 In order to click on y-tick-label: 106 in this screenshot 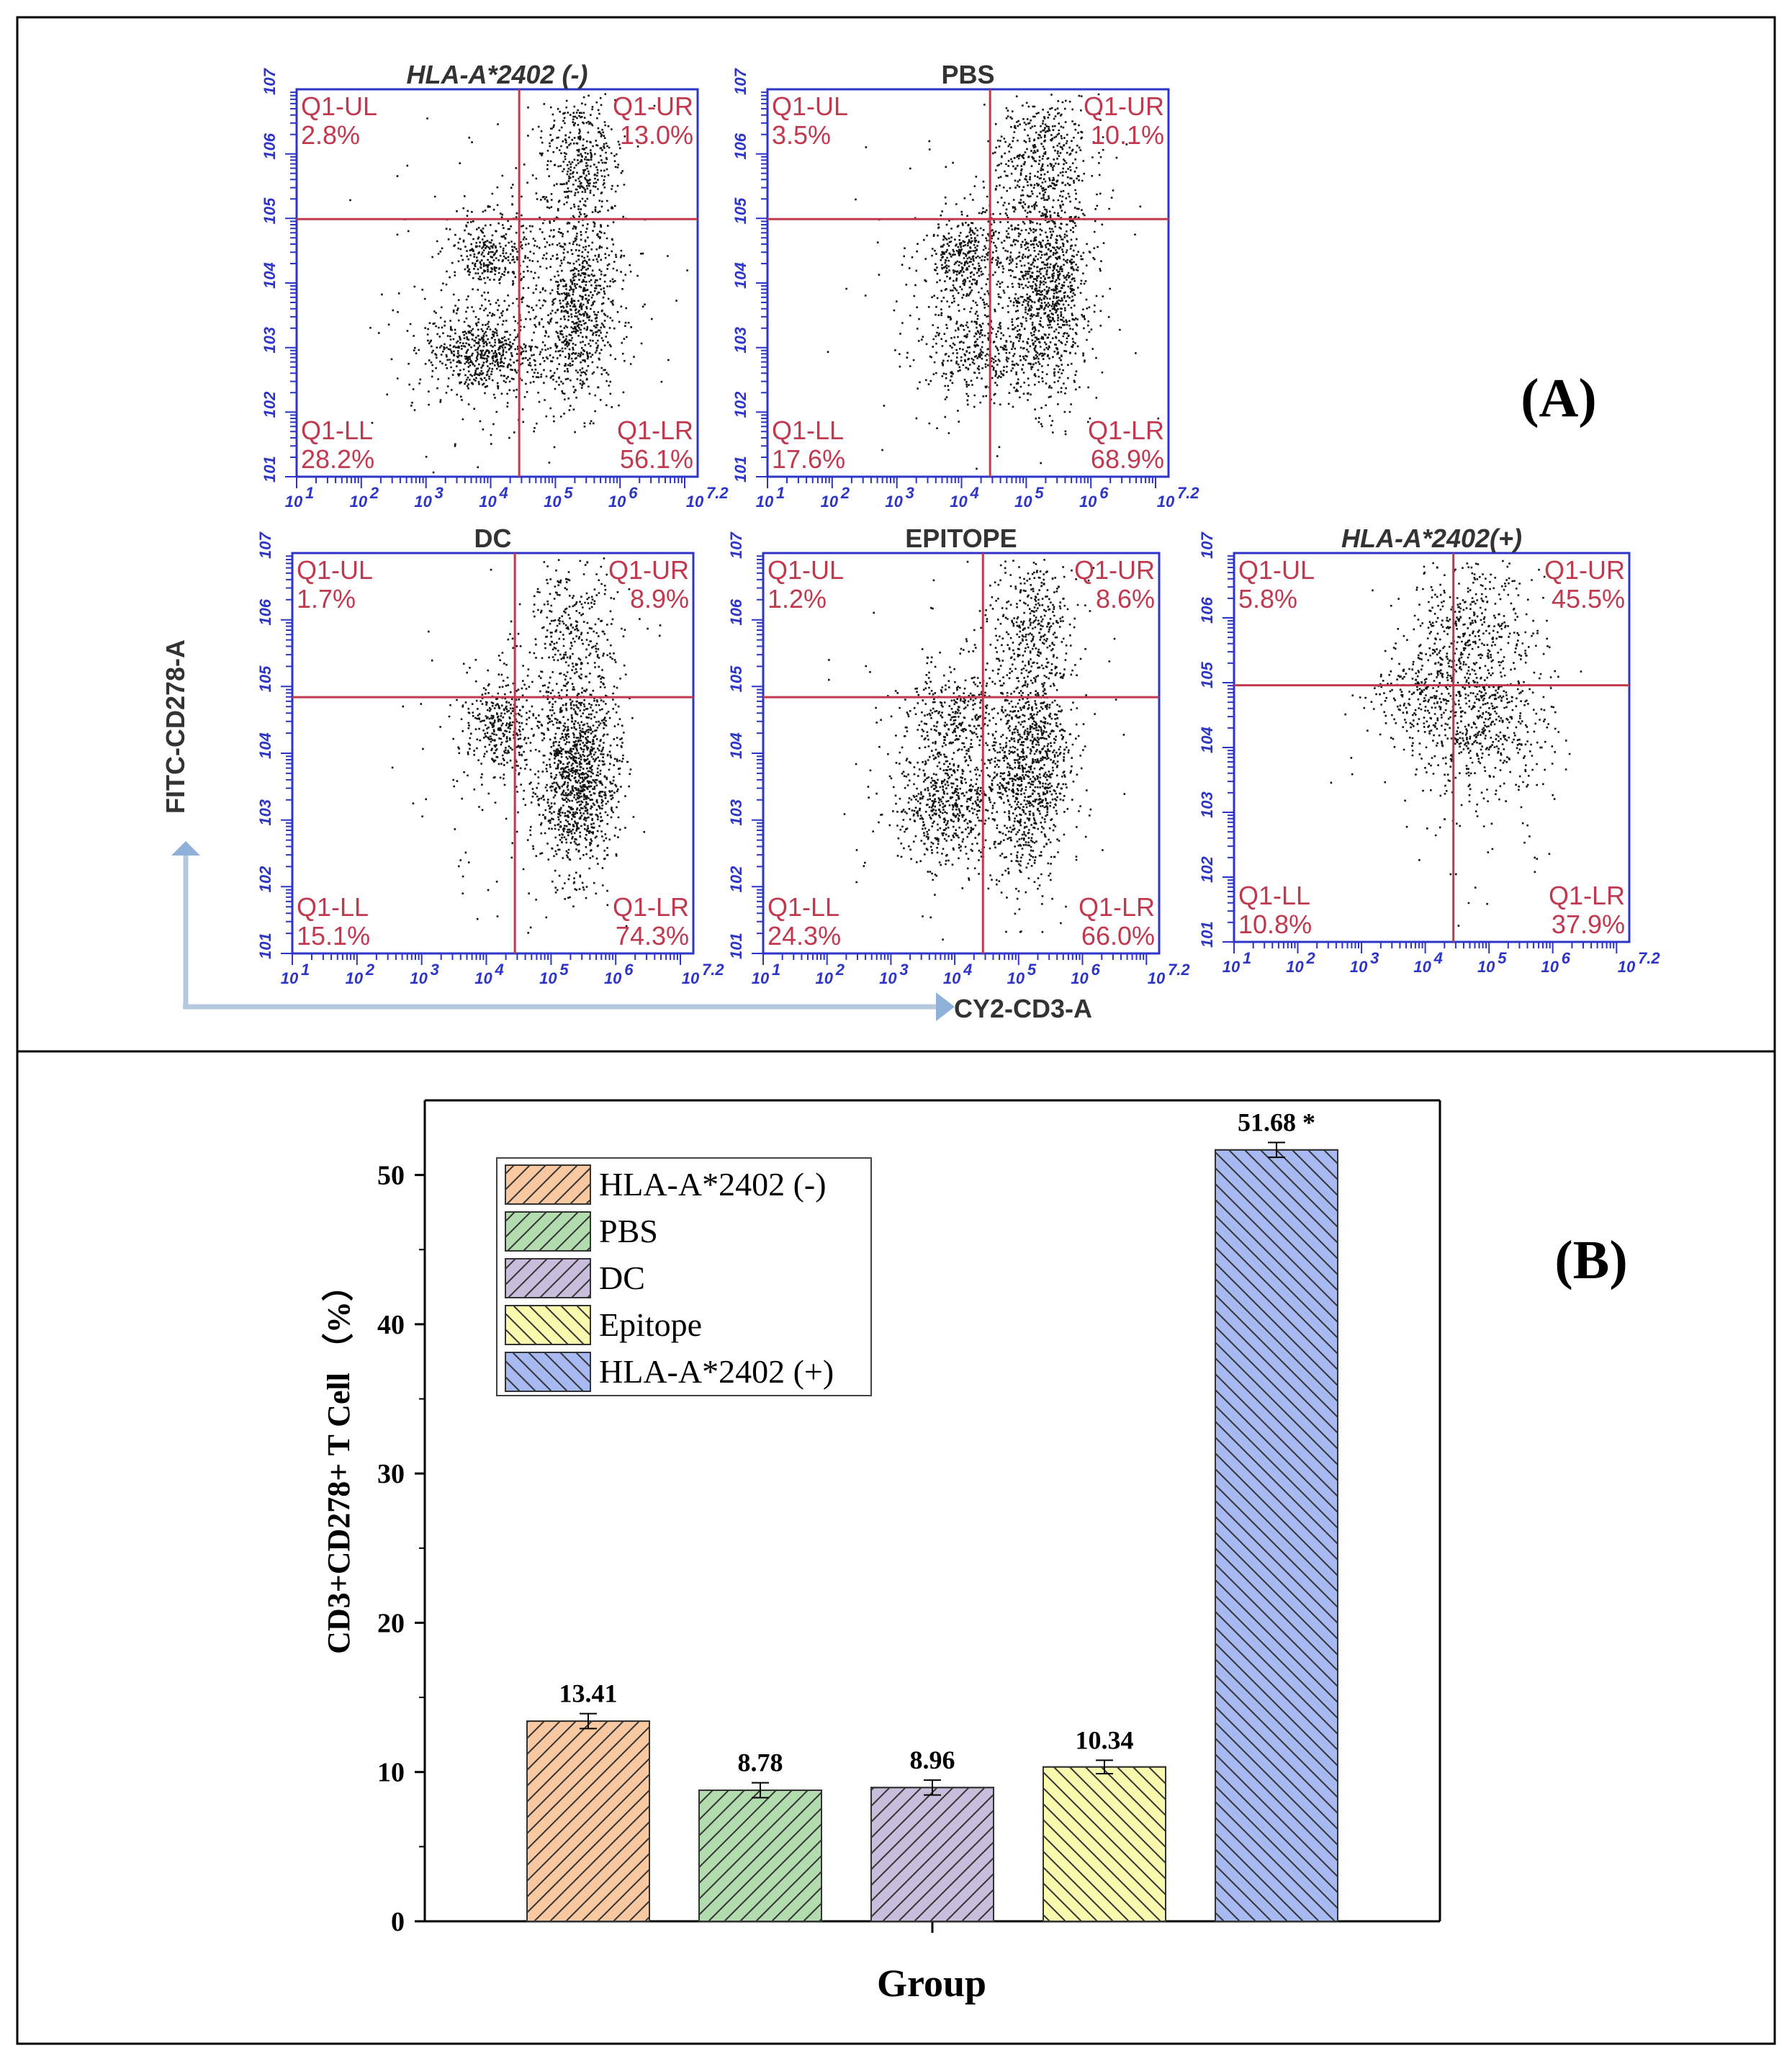, I will do `click(265, 611)`.